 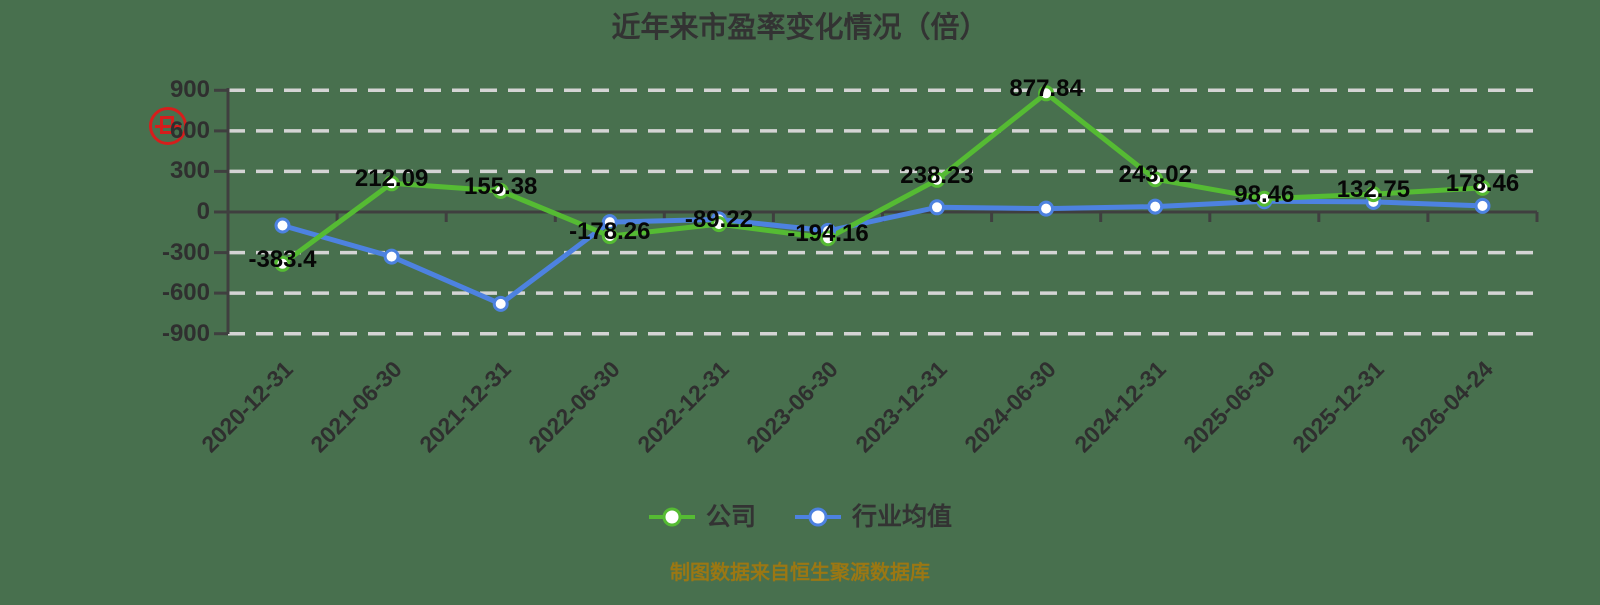 What do you see at coordinates (902, 517) in the screenshot?
I see `legend-label-industry: 行业均值` at bounding box center [902, 517].